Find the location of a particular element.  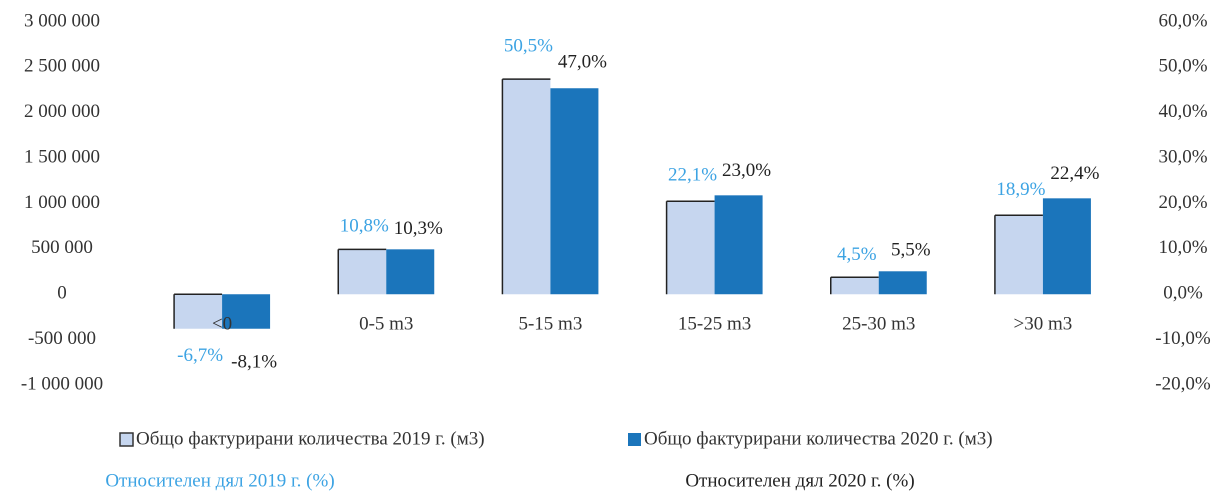

data-label: 22,4% is located at coordinates (1074, 173).